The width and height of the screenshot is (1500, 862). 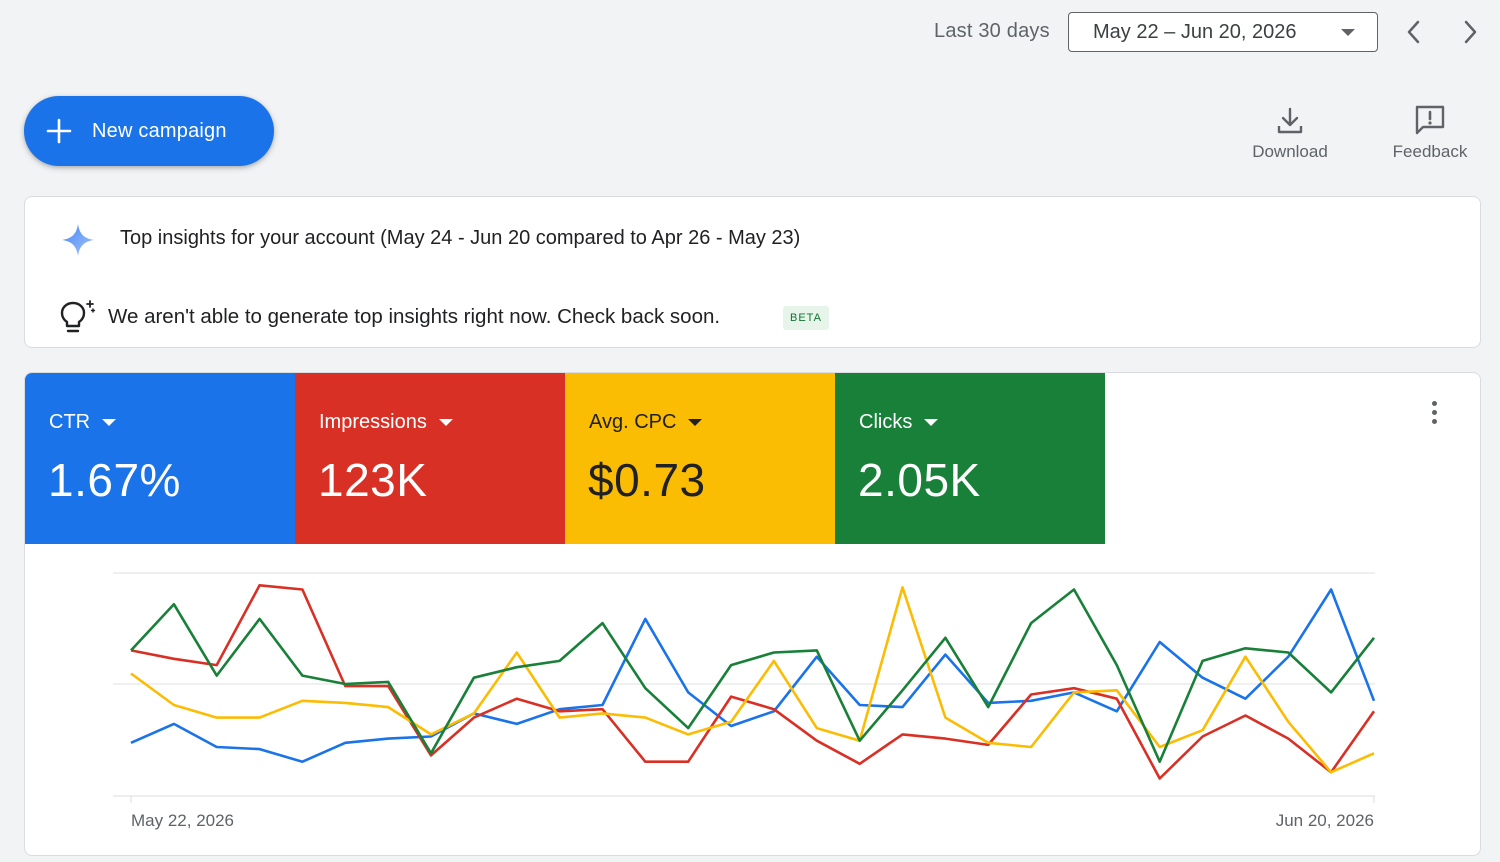 I want to click on feedback-label: Feedback, so click(x=1430, y=151).